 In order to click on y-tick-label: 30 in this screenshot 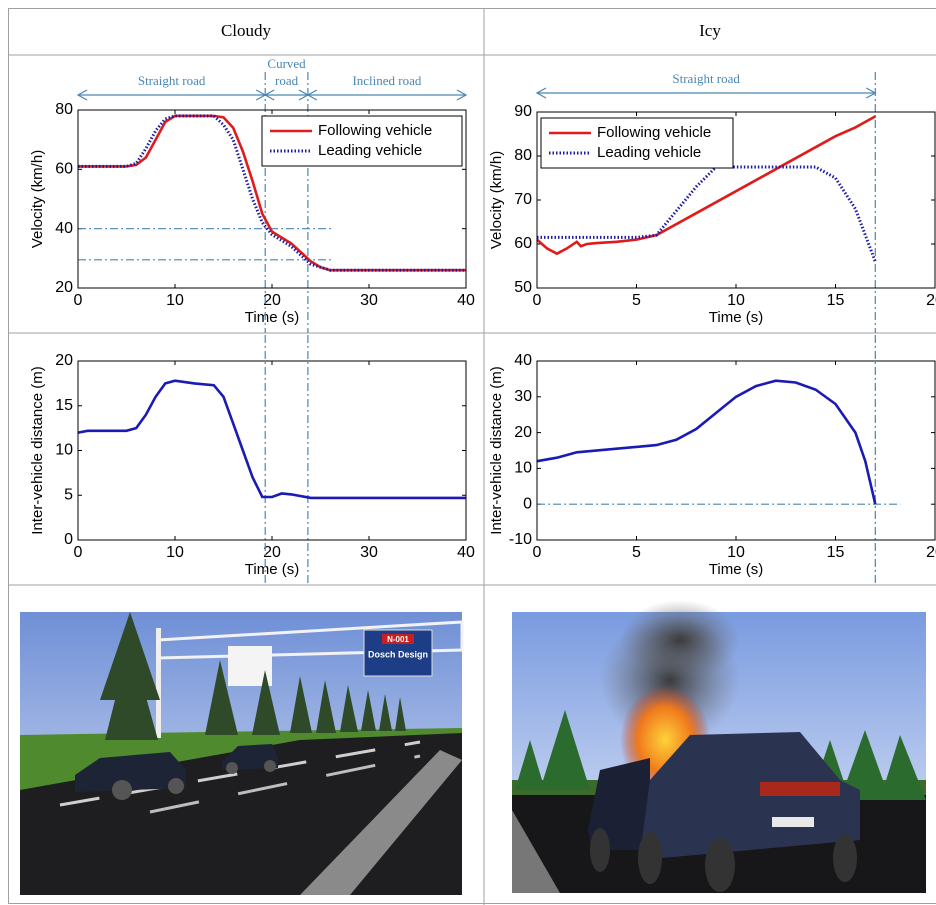, I will do `click(523, 396)`.